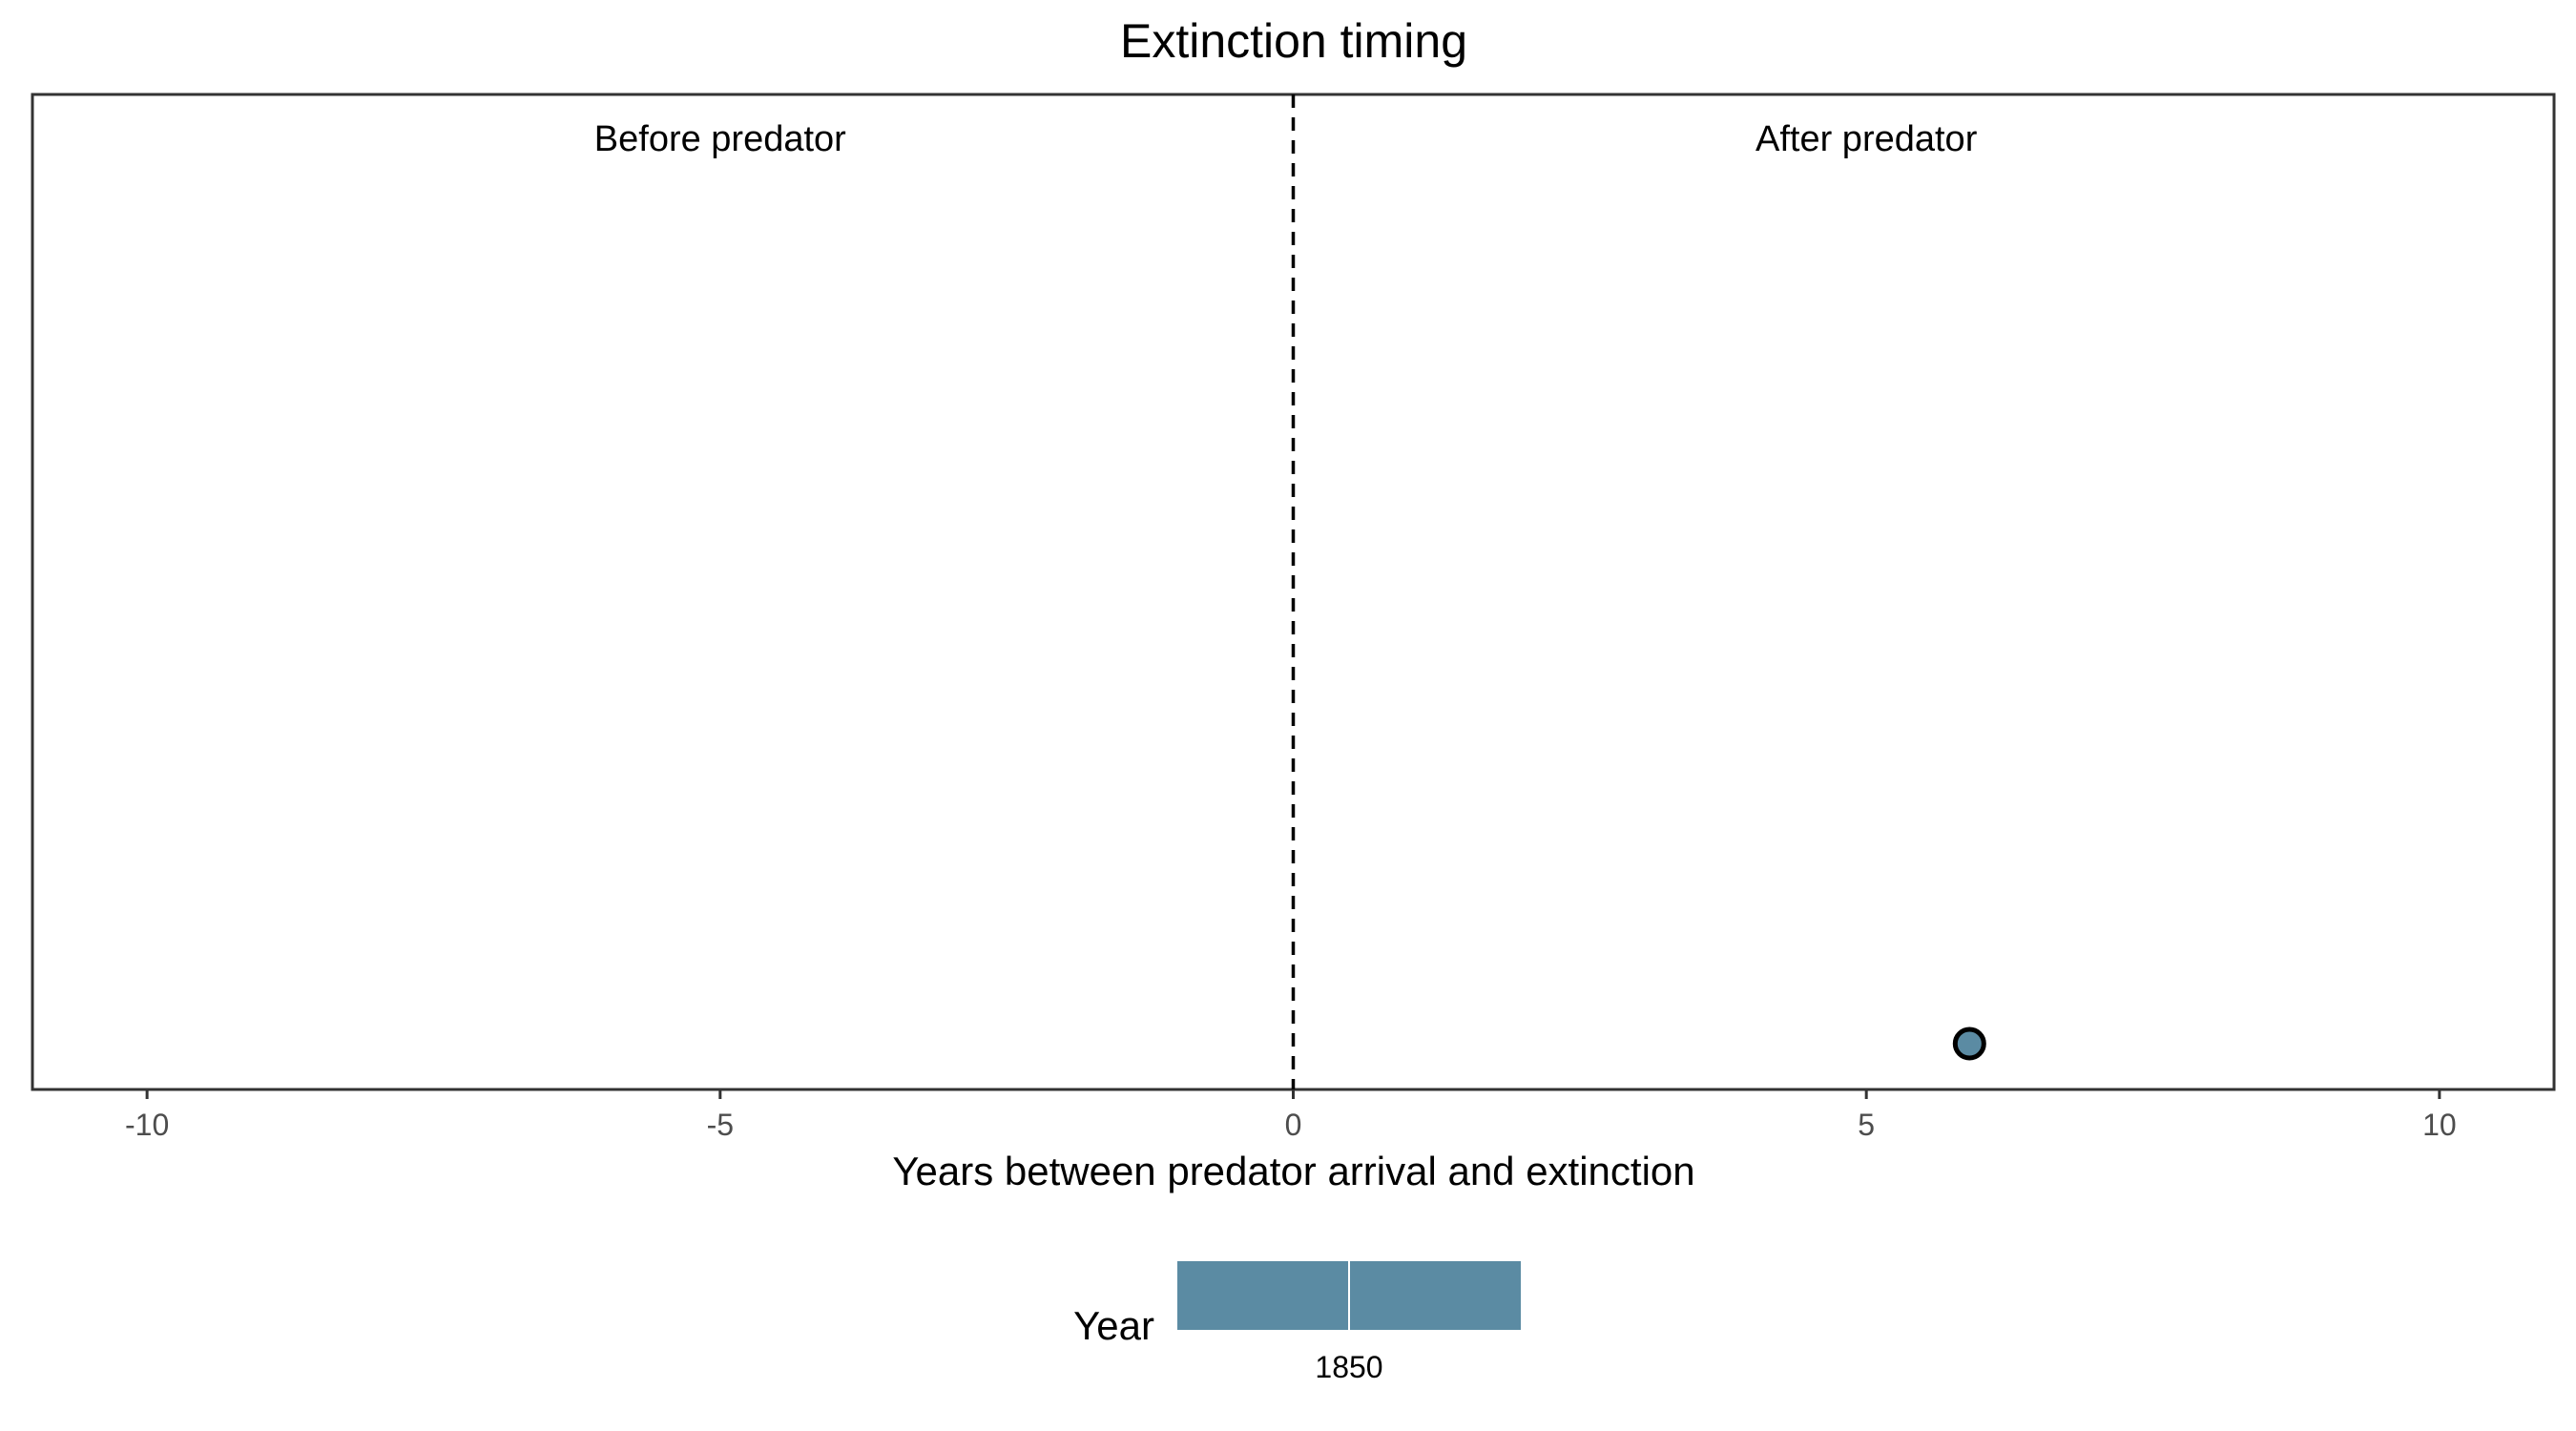  Describe the element at coordinates (1297, 1322) in the screenshot. I see `legend: Year 1850` at that location.